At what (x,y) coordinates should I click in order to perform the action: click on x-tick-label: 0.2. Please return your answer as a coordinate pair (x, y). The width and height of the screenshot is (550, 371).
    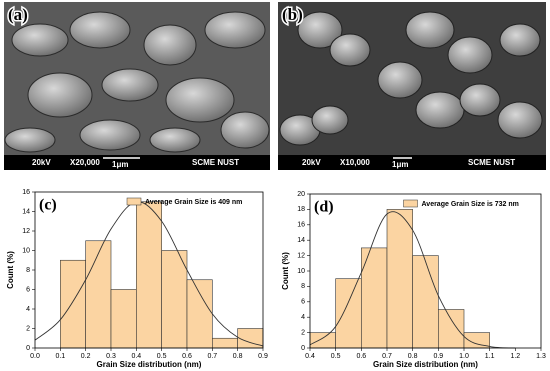
    Looking at the image, I should click on (86, 356).